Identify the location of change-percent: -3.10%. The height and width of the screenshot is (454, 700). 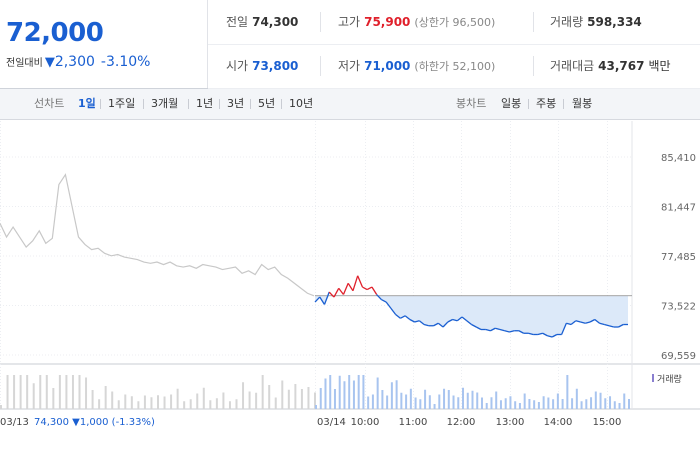
(125, 62).